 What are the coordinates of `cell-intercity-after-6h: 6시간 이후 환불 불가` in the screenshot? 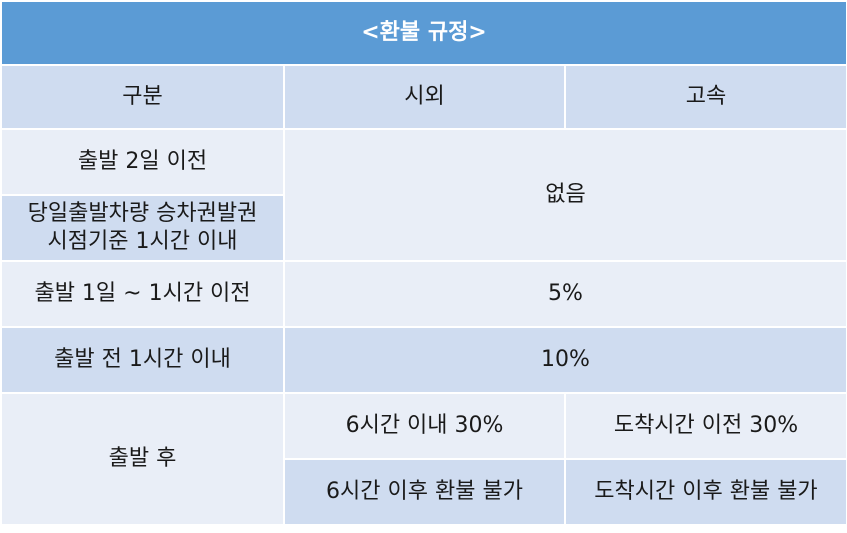 It's located at (424, 492).